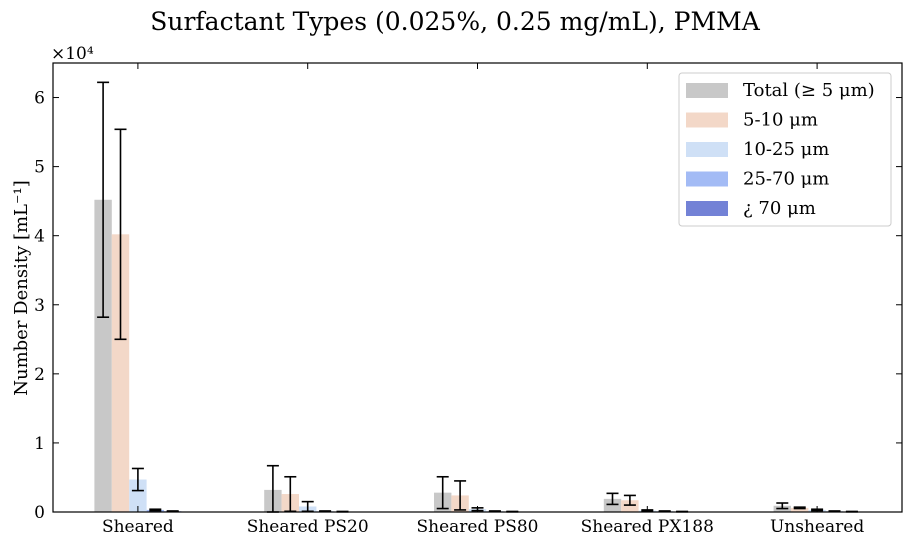 This screenshot has width=911, height=545. I want to click on y-tick-label: 3, so click(39, 306).